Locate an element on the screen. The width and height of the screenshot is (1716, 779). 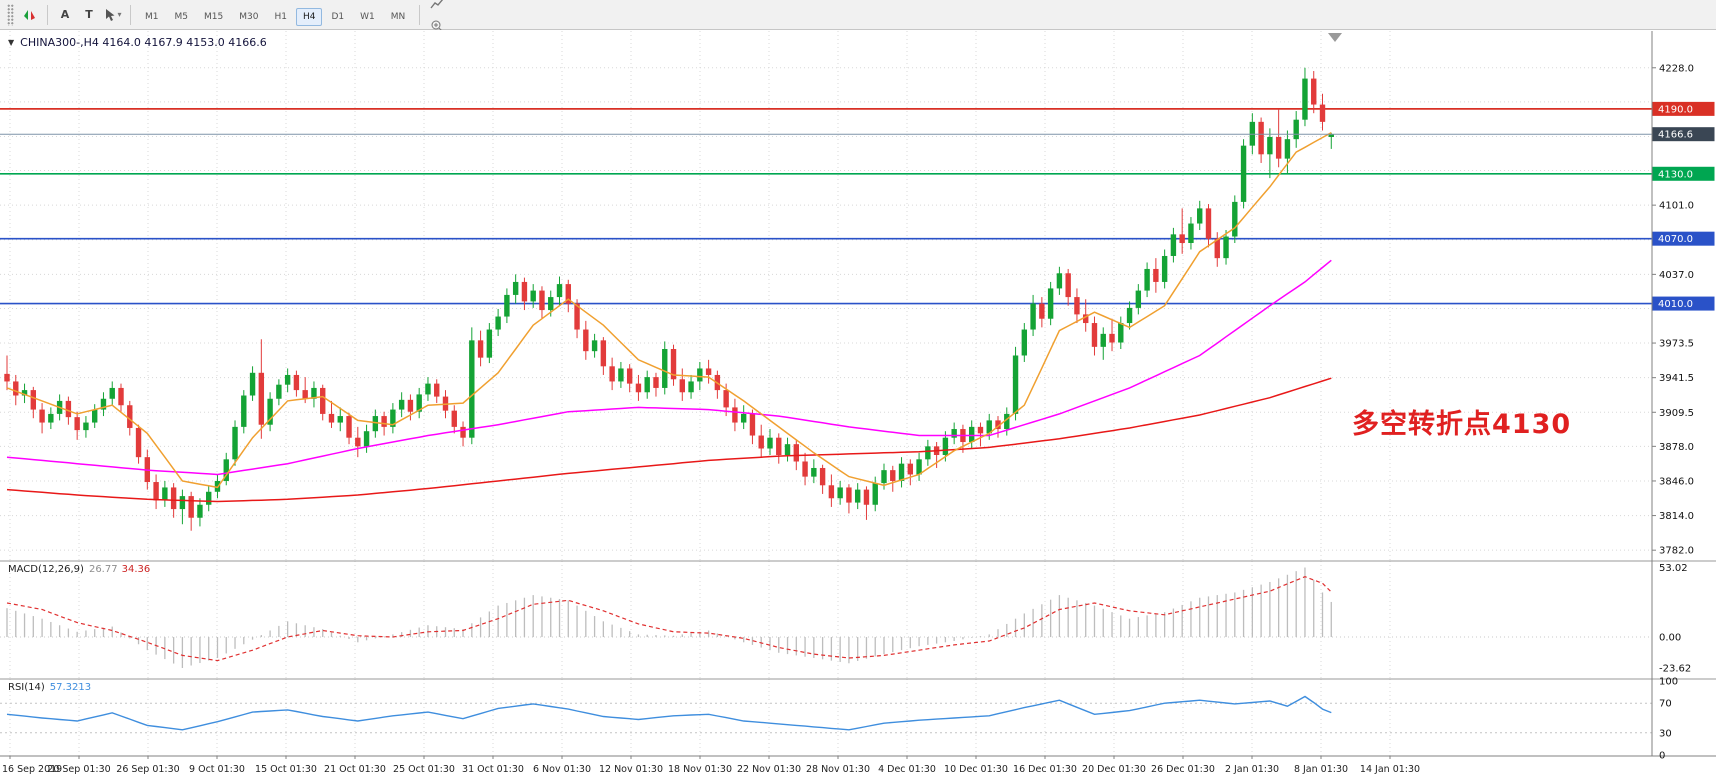
time-axis-label: 31 Oct 01:30 is located at coordinates (493, 769).